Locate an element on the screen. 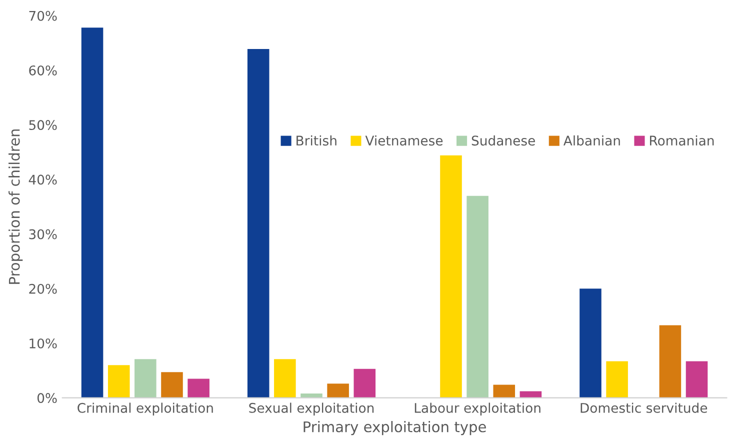  x-tick-label: Labour exploitation is located at coordinates (477, 409).